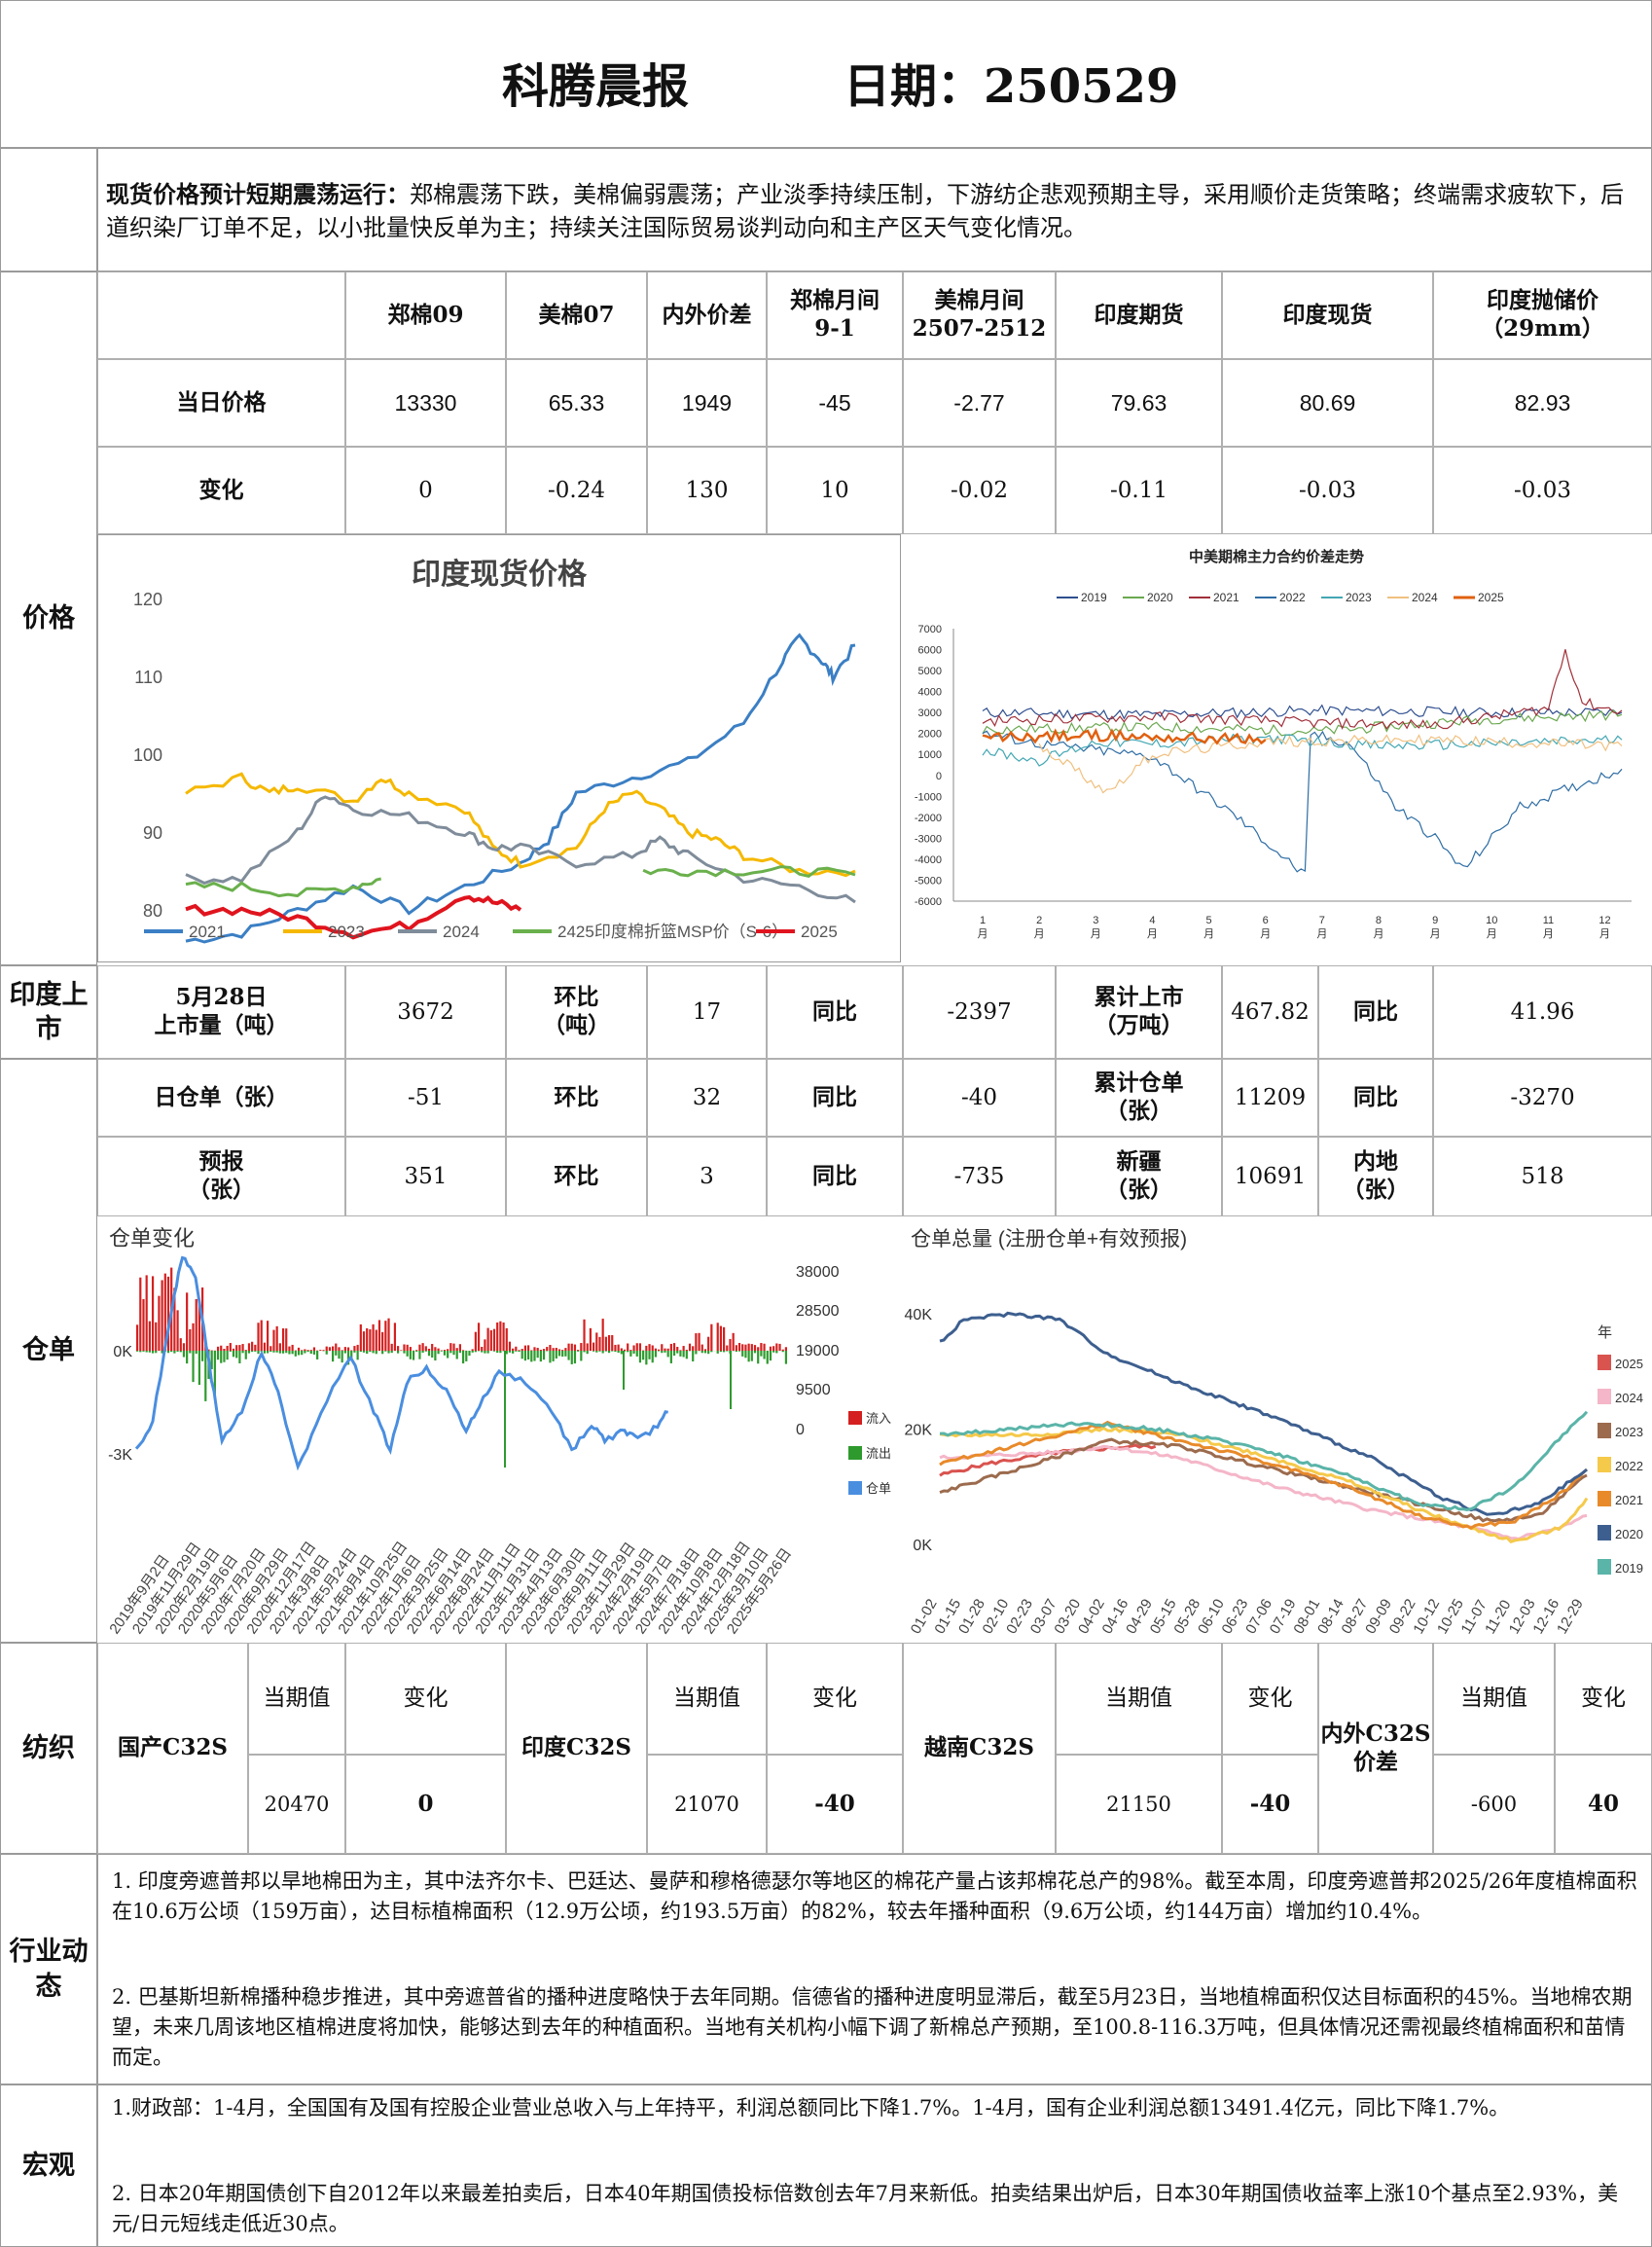  What do you see at coordinates (1491, 597) in the screenshot?
I see `spread-legend-label: 2025` at bounding box center [1491, 597].